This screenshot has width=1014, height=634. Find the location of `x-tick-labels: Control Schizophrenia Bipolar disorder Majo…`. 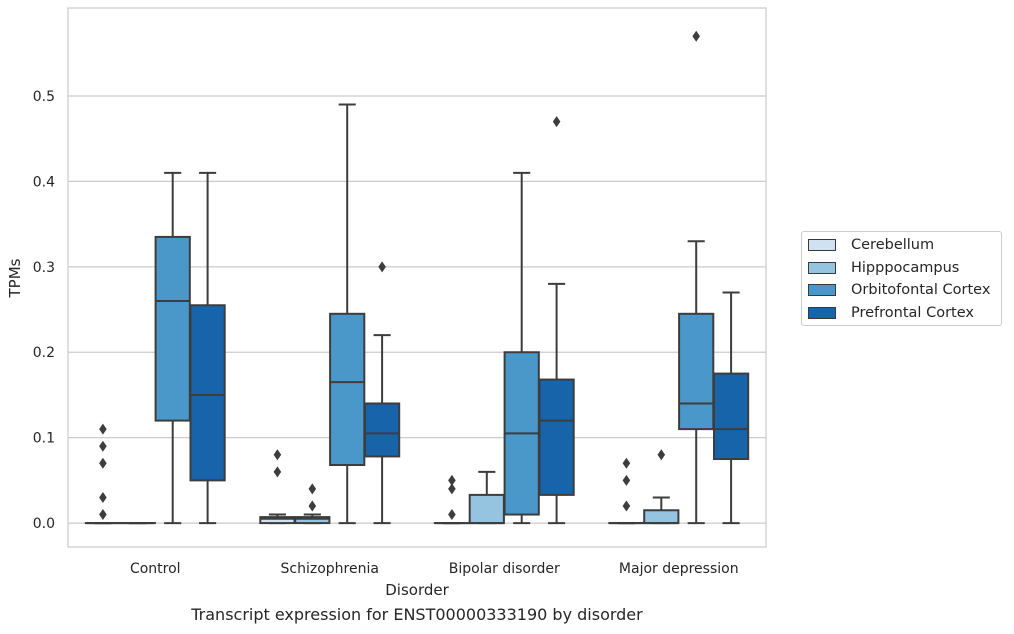

x-tick-labels: Control Schizophrenia Bipolar disorder Majo… is located at coordinates (434, 569).